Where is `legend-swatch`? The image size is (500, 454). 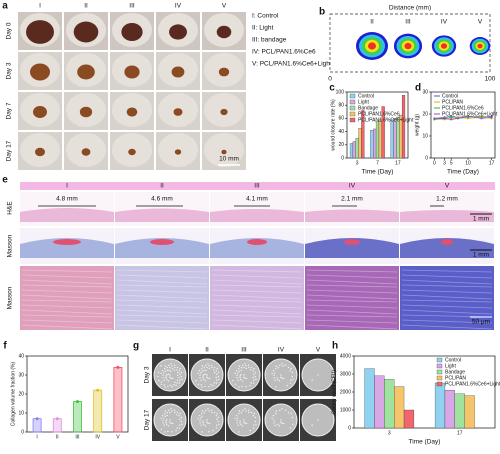 legend-swatch is located at coordinates (352, 102).